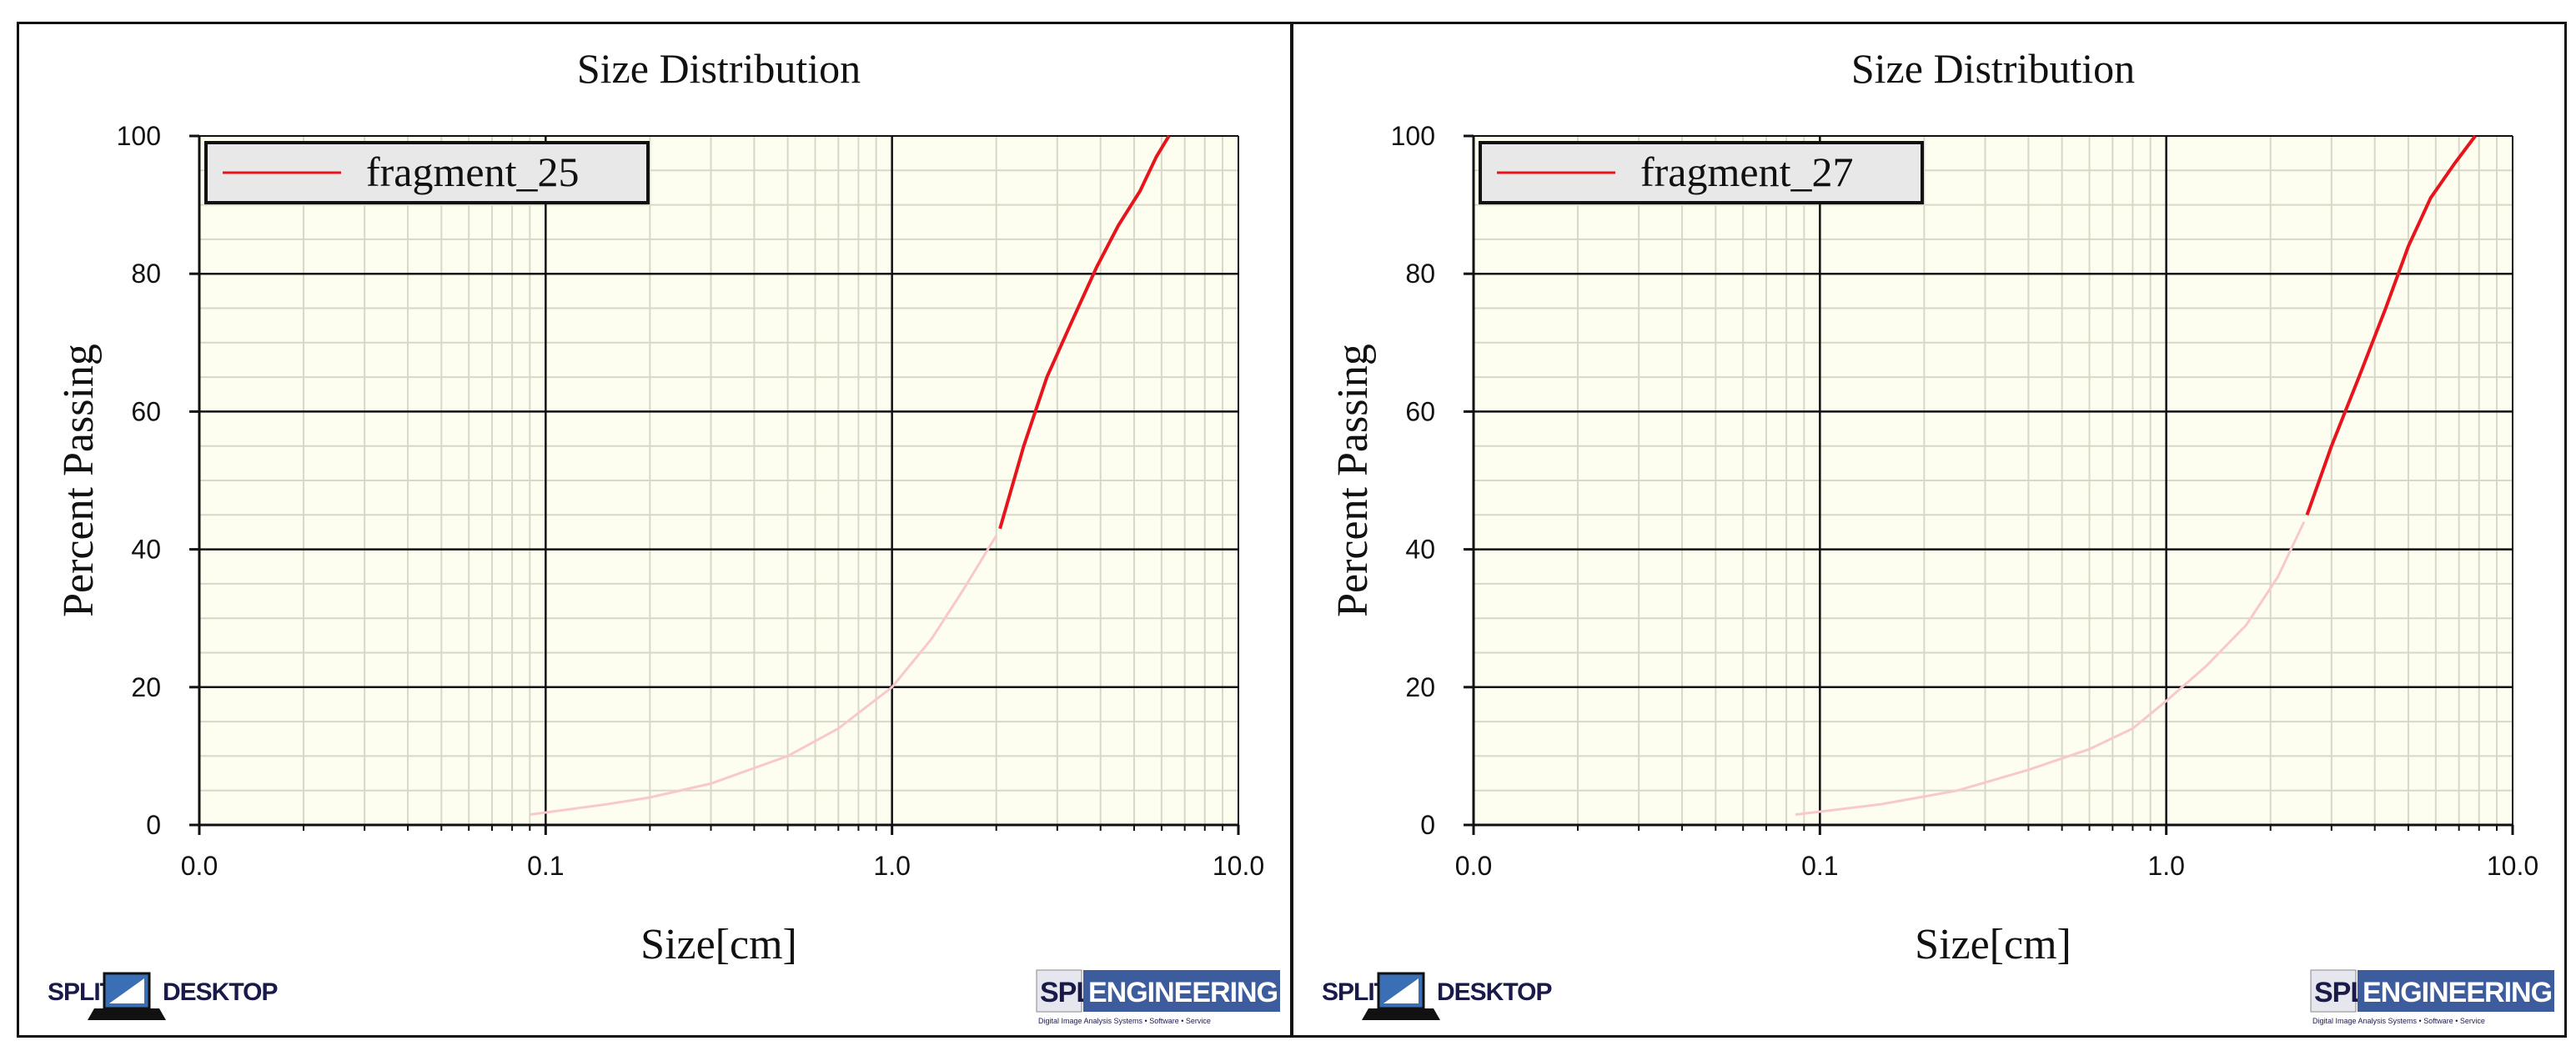 This screenshot has height=1061, width=2576. Describe the element at coordinates (472, 171) in the screenshot. I see `legend-label: fragment_25` at that location.